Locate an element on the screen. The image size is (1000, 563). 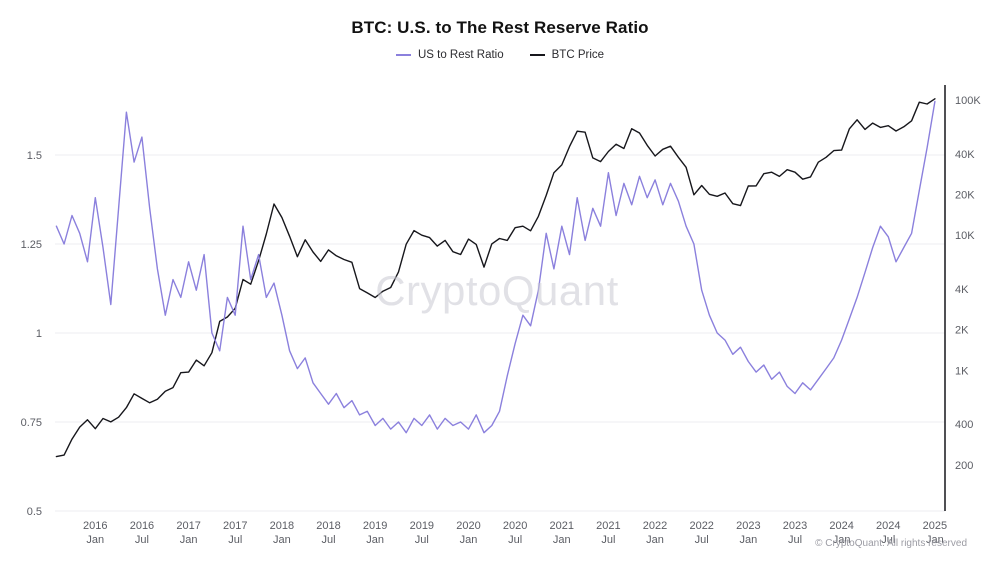
left-axis-tick-label: 0.75 is located at coordinates (31, 423).